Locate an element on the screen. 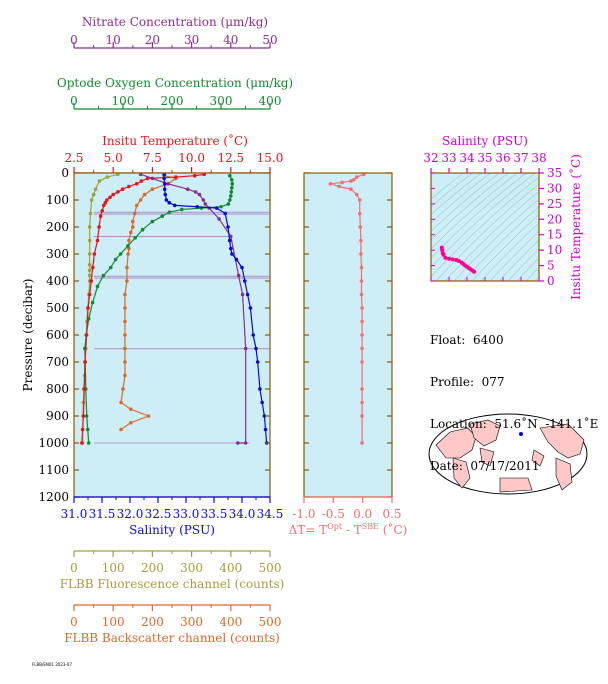  ts-xtick-label: 33 is located at coordinates (448, 158).